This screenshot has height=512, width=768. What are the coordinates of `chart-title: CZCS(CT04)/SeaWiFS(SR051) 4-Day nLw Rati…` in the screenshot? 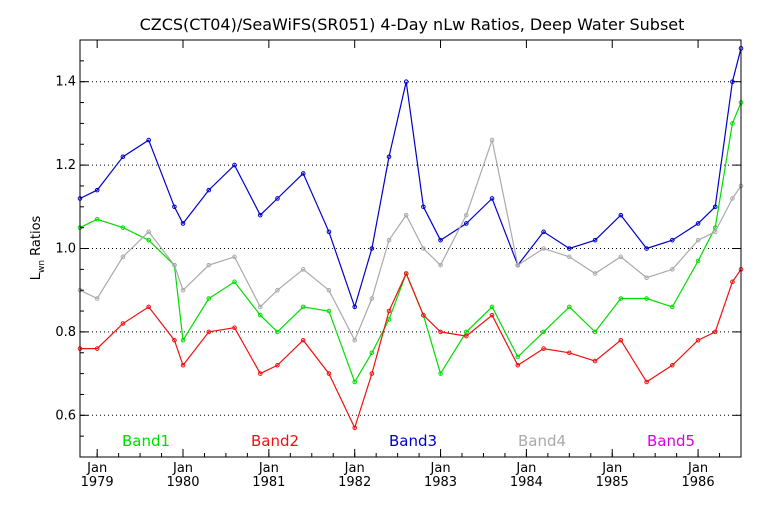 It's located at (412, 24).